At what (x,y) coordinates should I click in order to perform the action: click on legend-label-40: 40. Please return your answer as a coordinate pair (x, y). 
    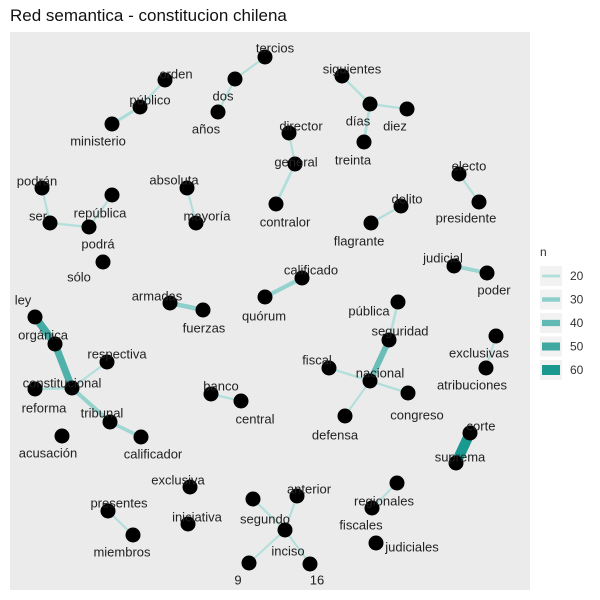
    Looking at the image, I should click on (577, 323).